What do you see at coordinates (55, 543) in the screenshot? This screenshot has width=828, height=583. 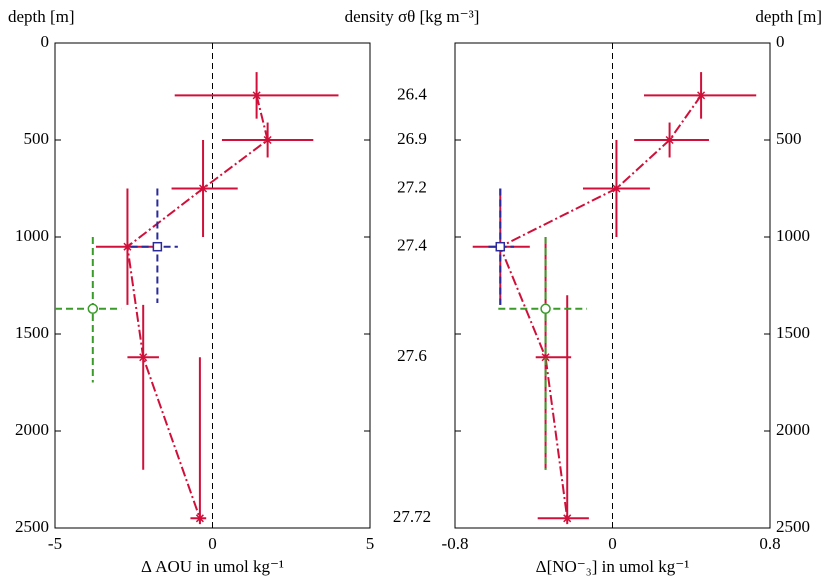 I see `x-tick-label: -5` at bounding box center [55, 543].